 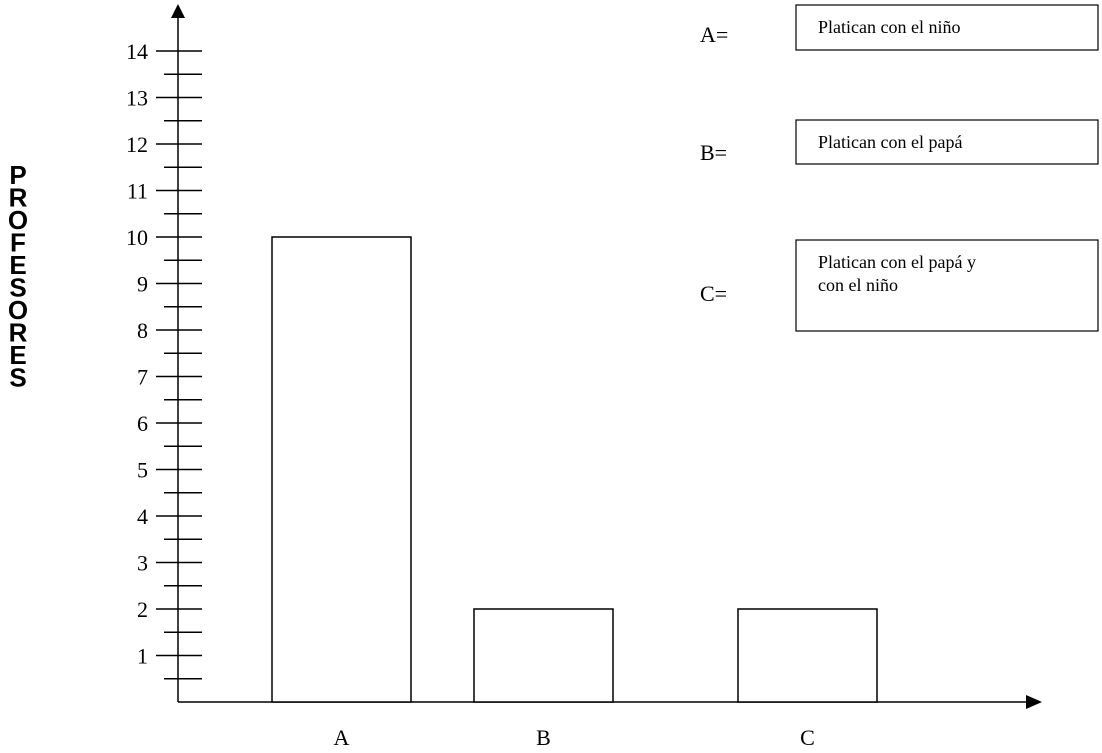 What do you see at coordinates (137, 51) in the screenshot?
I see `y-tick-label: 14` at bounding box center [137, 51].